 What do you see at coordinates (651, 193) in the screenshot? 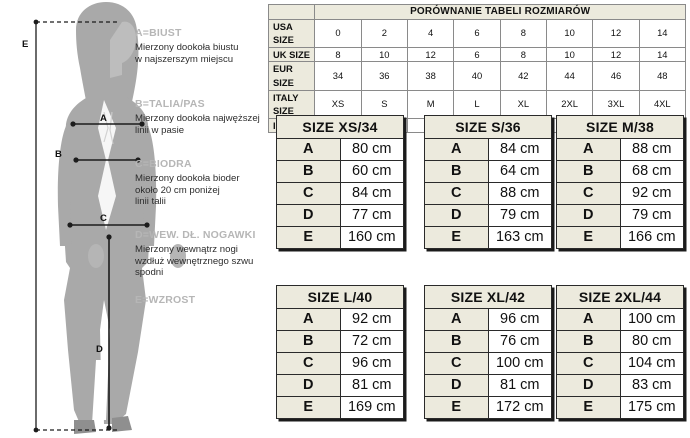
I see `size-row-value: 92 cm` at bounding box center [651, 193].